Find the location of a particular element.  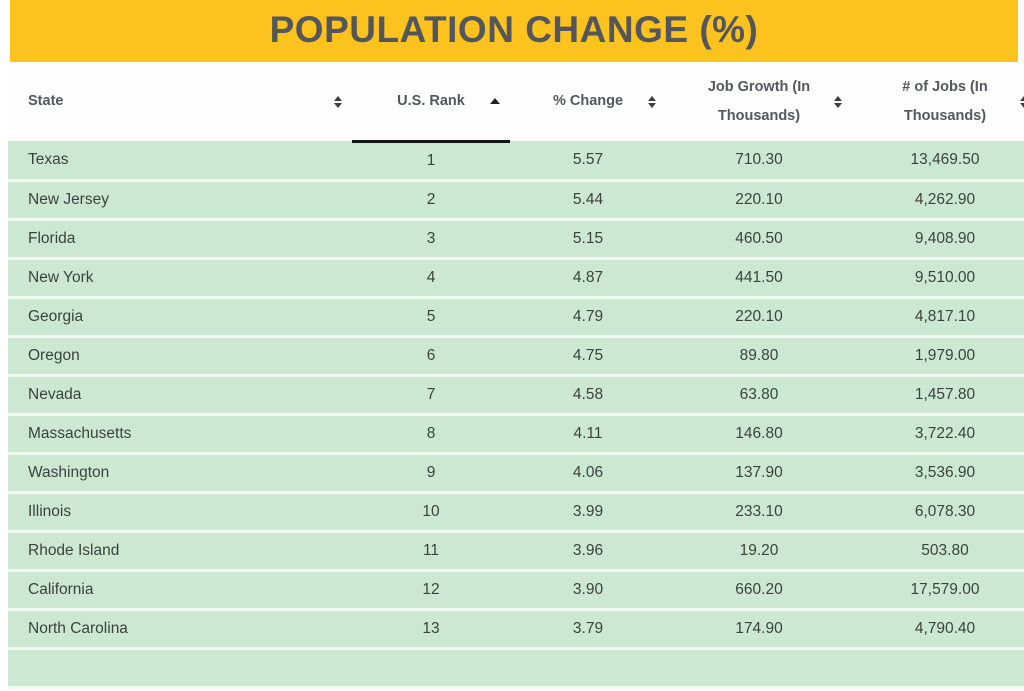

page-title: POPULATION CHANGE (%) is located at coordinates (514, 29).